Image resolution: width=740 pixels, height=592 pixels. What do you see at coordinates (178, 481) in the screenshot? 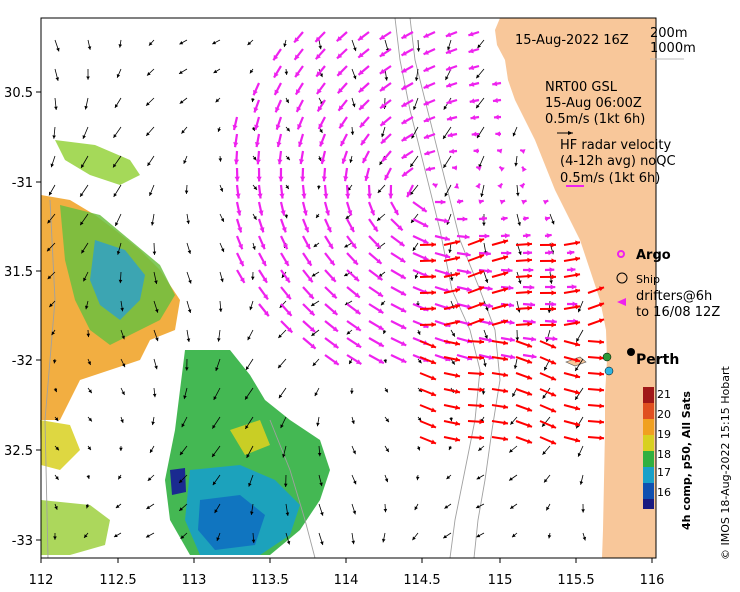
I see `sst-dark-pixel` at bounding box center [178, 481].